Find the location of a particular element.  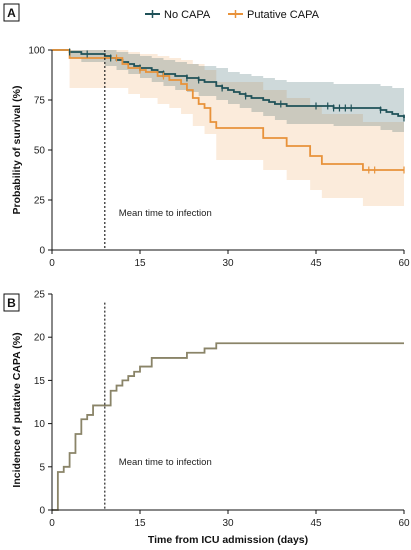

panel-a-label: A is located at coordinates (11, 13).